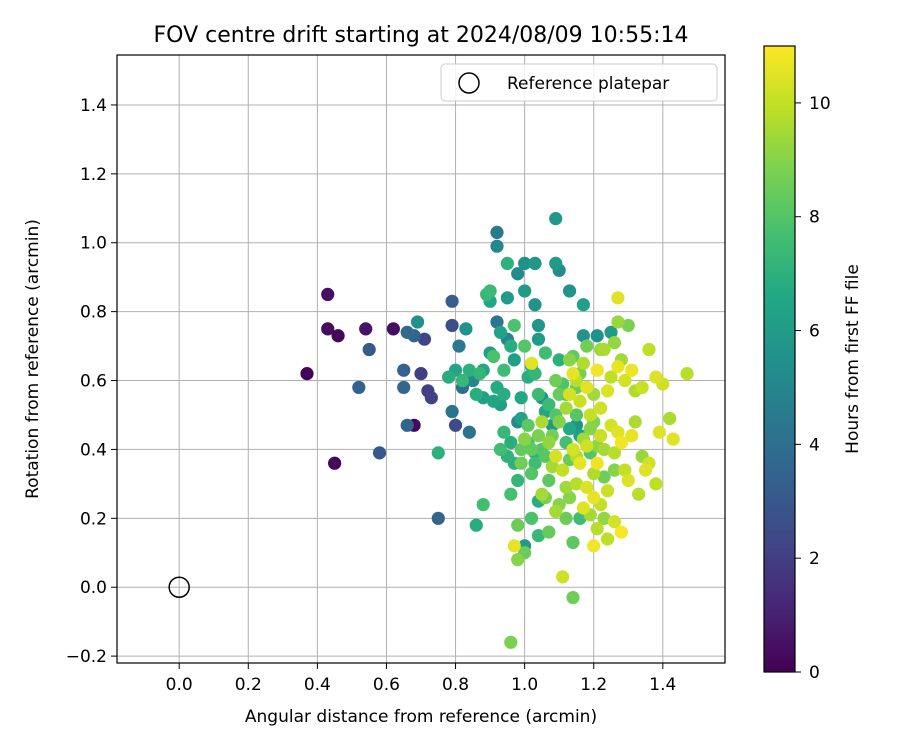 The image size is (900, 750). Describe the element at coordinates (86, 657) in the screenshot. I see `y-tick-label: −0.2` at that location.